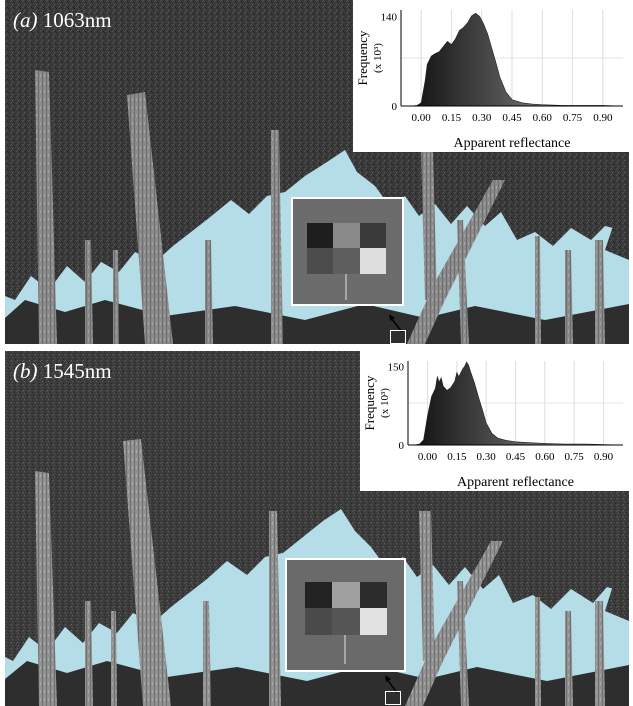 The image size is (633, 706). What do you see at coordinates (25, 371) in the screenshot?
I see `panel-letter-b: (b)` at bounding box center [25, 371].